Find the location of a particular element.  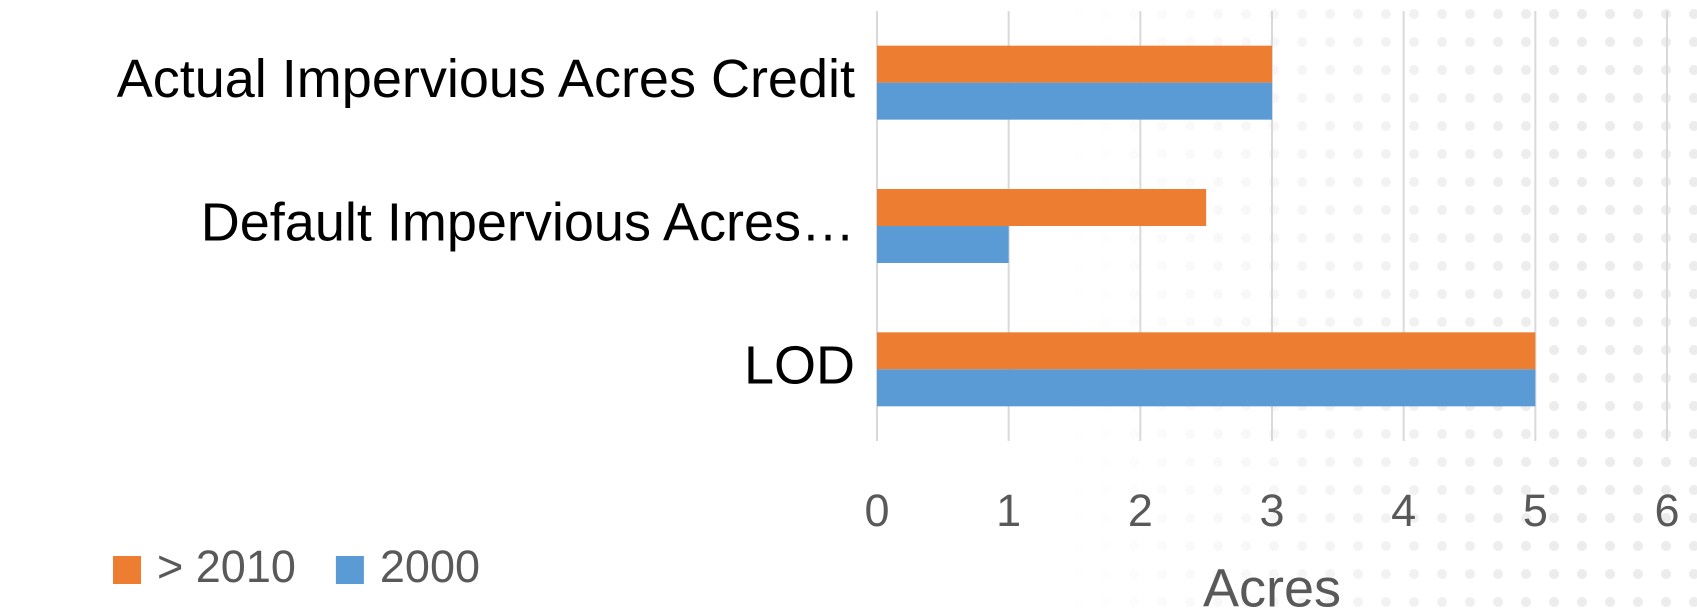

x-tick-label: 2 is located at coordinates (1140, 510).